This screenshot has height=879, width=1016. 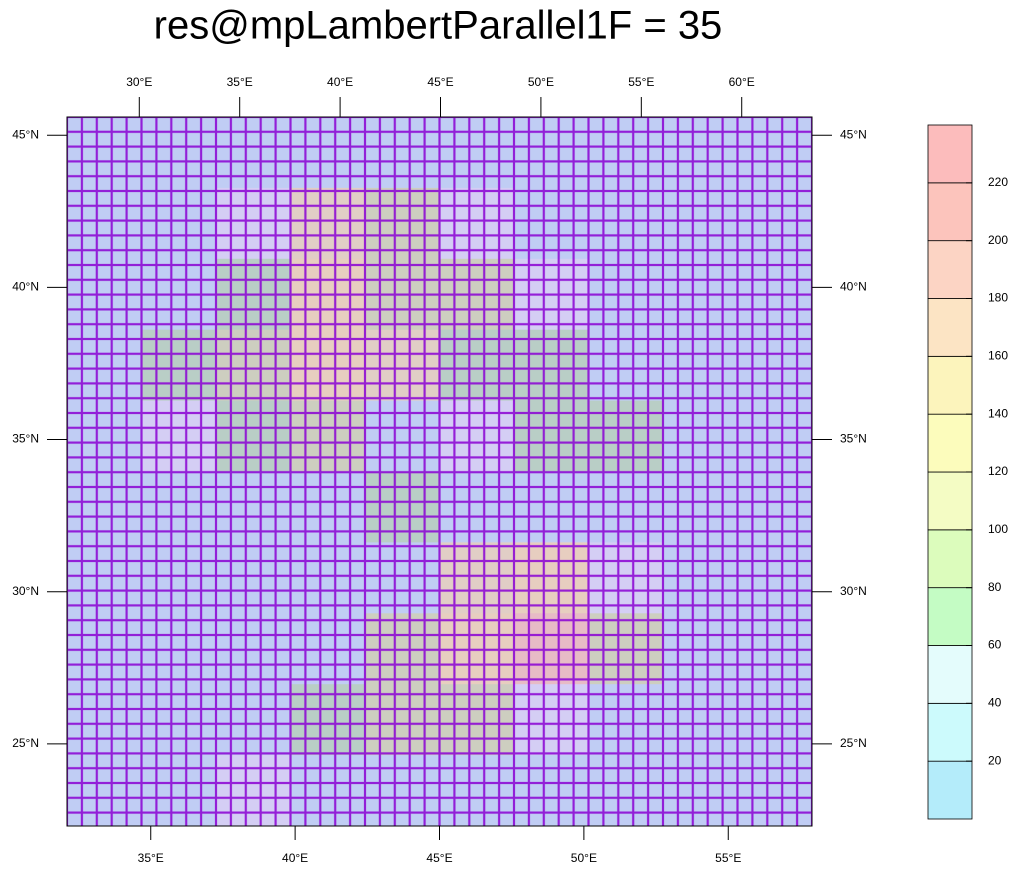 I want to click on colorbar-label: 20, so click(x=995, y=760).